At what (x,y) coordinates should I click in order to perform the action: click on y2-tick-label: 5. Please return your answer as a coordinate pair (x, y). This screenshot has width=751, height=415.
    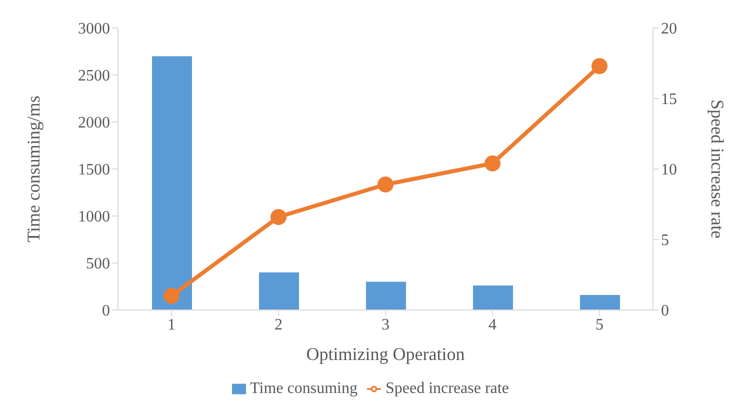
    Looking at the image, I should click on (665, 241).